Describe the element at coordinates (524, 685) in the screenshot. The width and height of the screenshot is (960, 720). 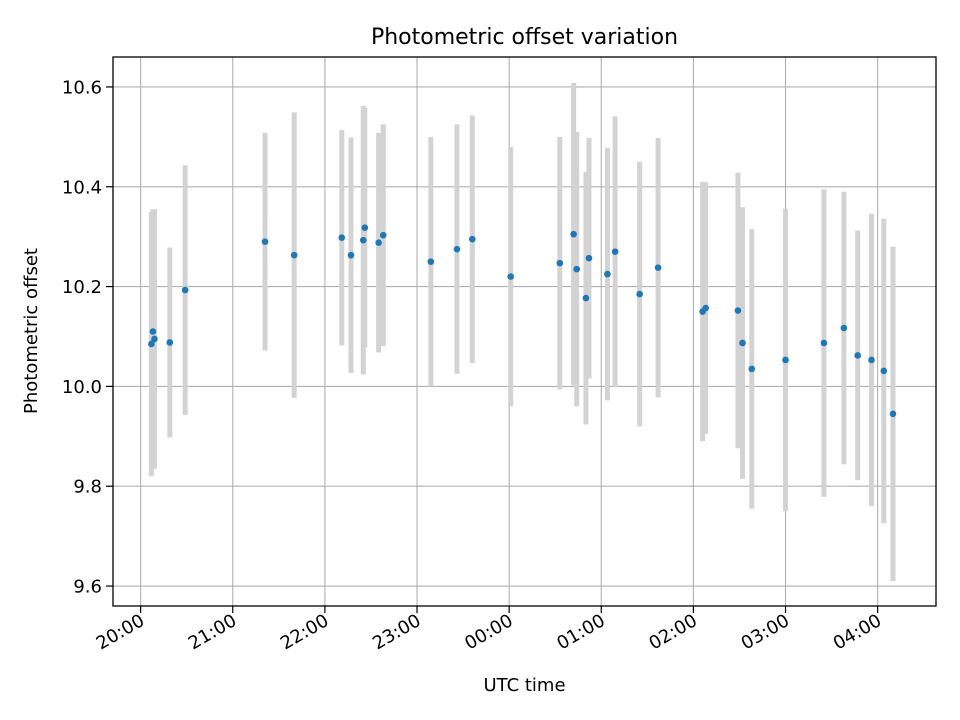
I see `x-axis-label: UTC time` at that location.